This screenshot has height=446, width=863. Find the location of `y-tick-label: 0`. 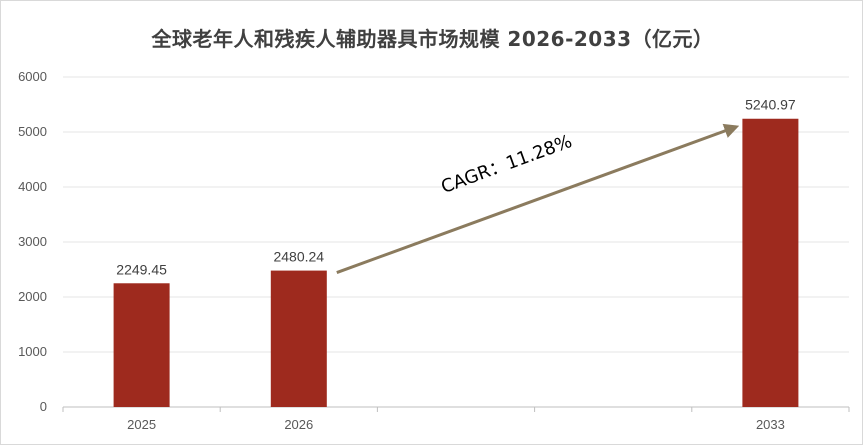

y-tick-label: 0 is located at coordinates (43, 406).